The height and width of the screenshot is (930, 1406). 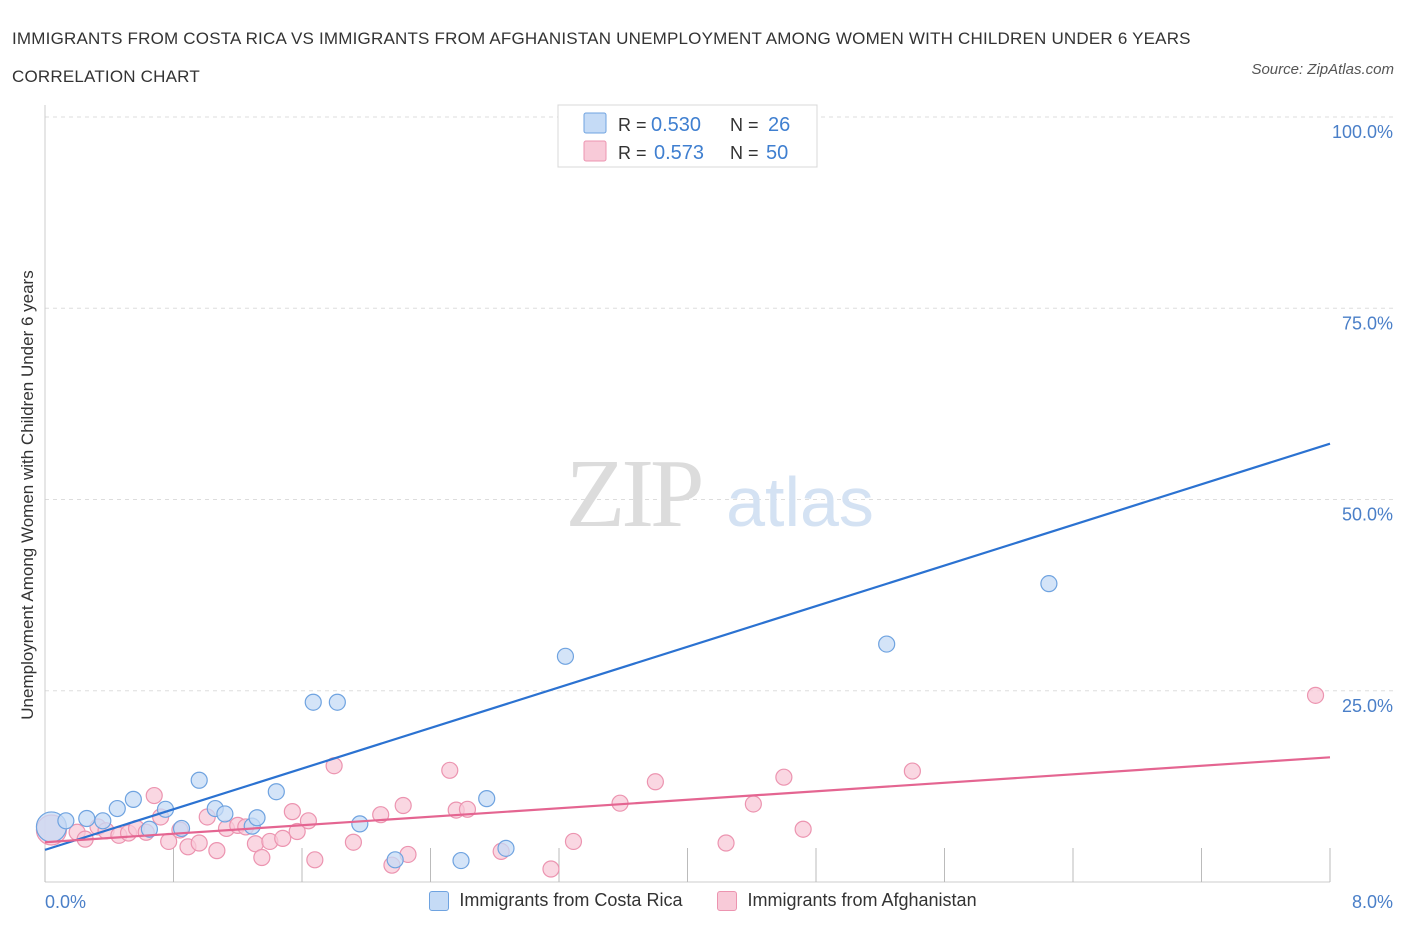 What do you see at coordinates (1372, 902) in the screenshot?
I see `x-tick-label-end: 8.0%` at bounding box center [1372, 902].